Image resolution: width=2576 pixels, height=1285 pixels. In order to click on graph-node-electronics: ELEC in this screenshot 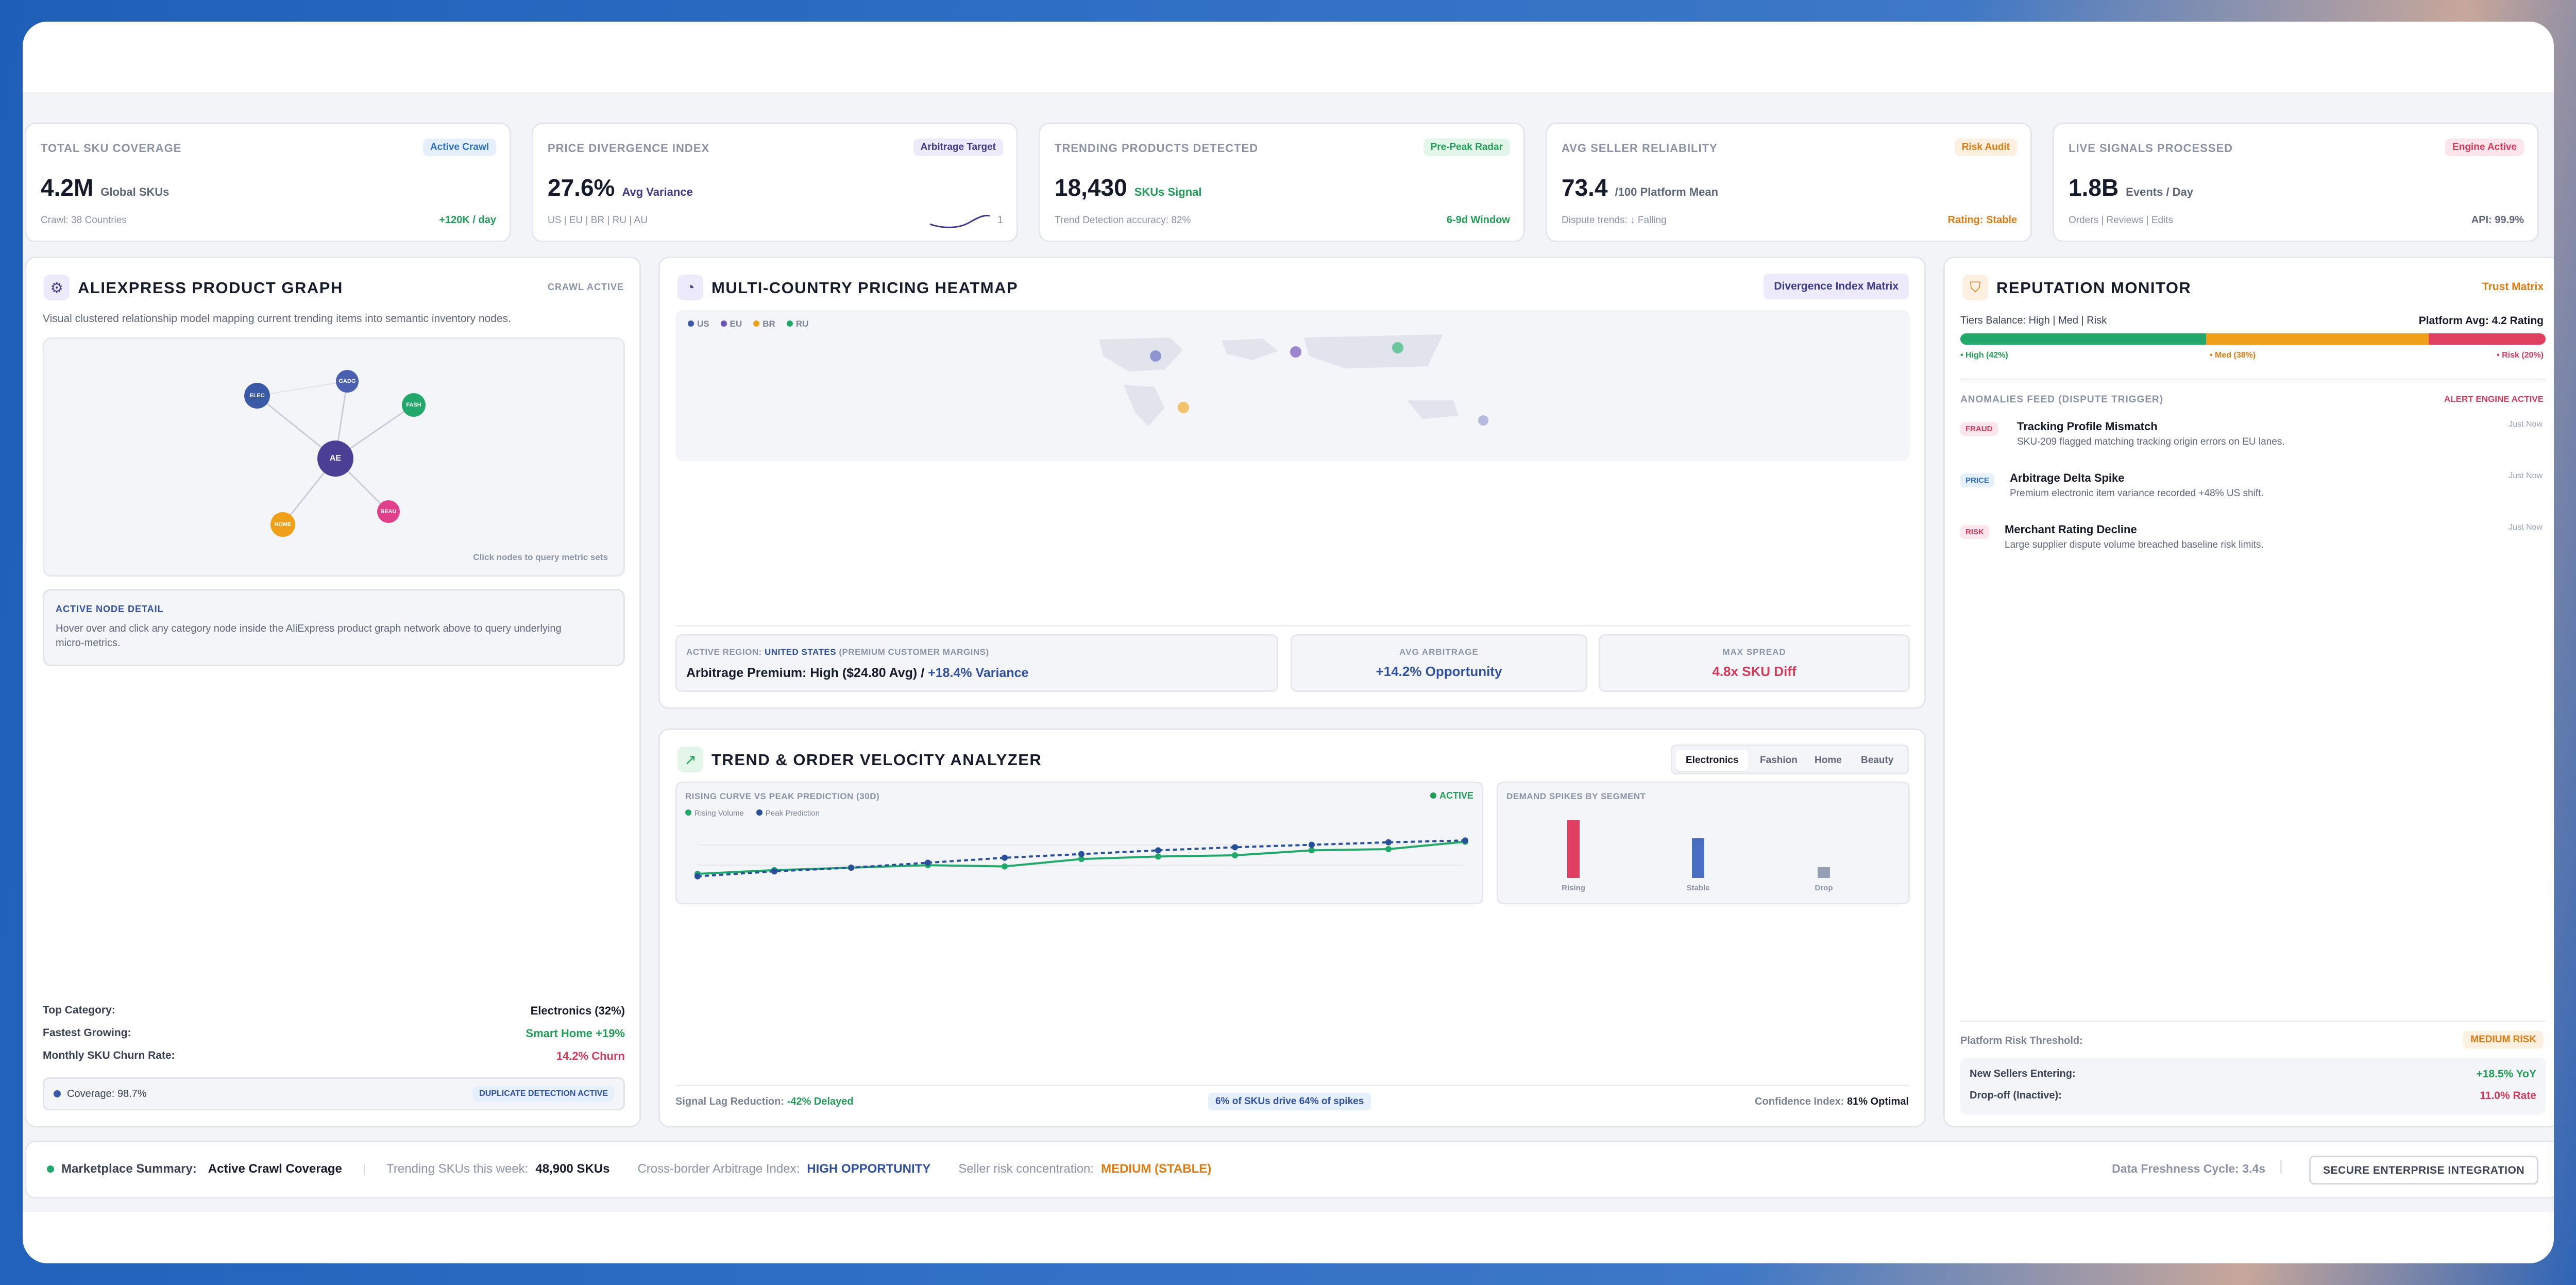, I will do `click(257, 396)`.